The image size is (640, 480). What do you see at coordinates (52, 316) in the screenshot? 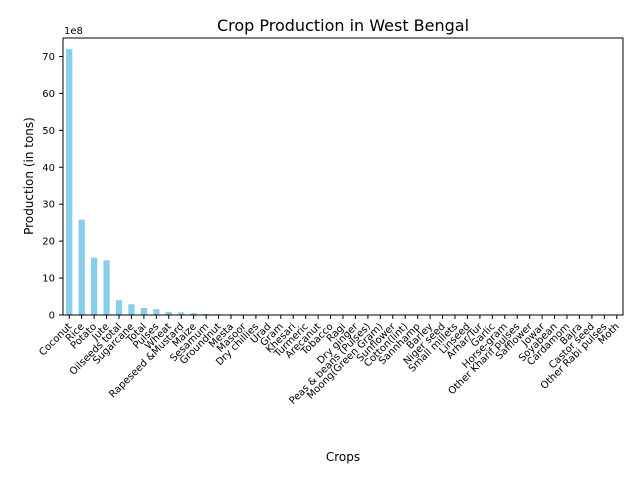
I see `y-tick-label: 0` at bounding box center [52, 316].